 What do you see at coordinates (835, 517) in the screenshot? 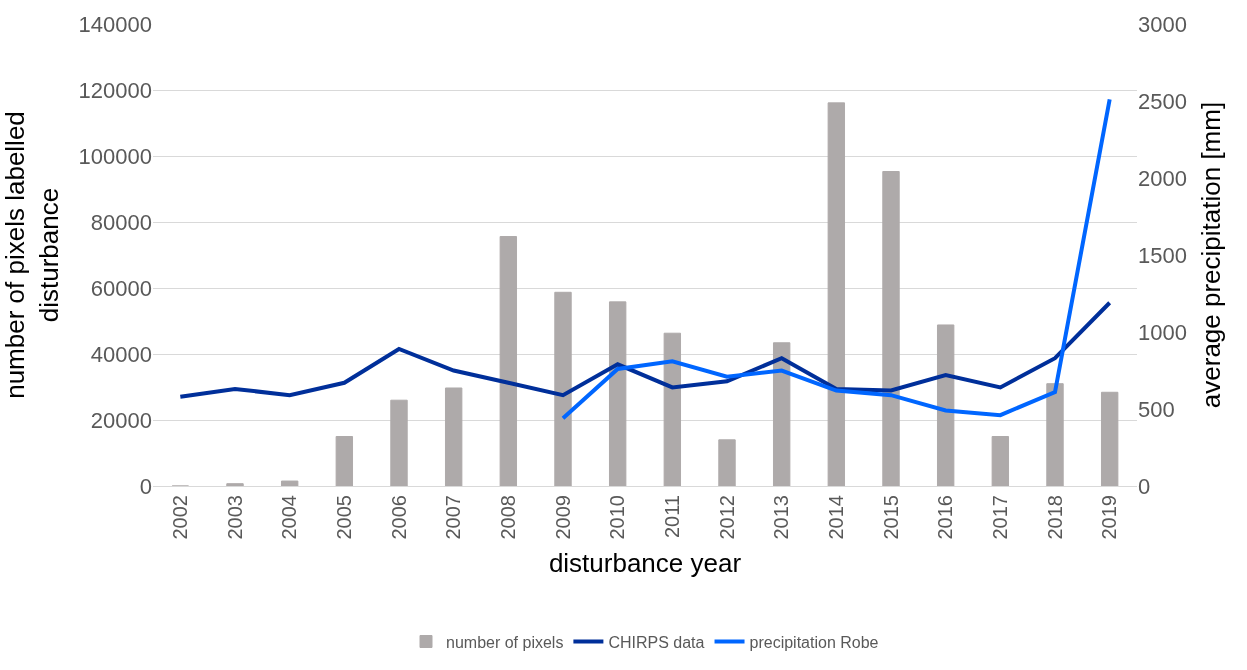
I see `x-tick-label: 2014` at bounding box center [835, 517].